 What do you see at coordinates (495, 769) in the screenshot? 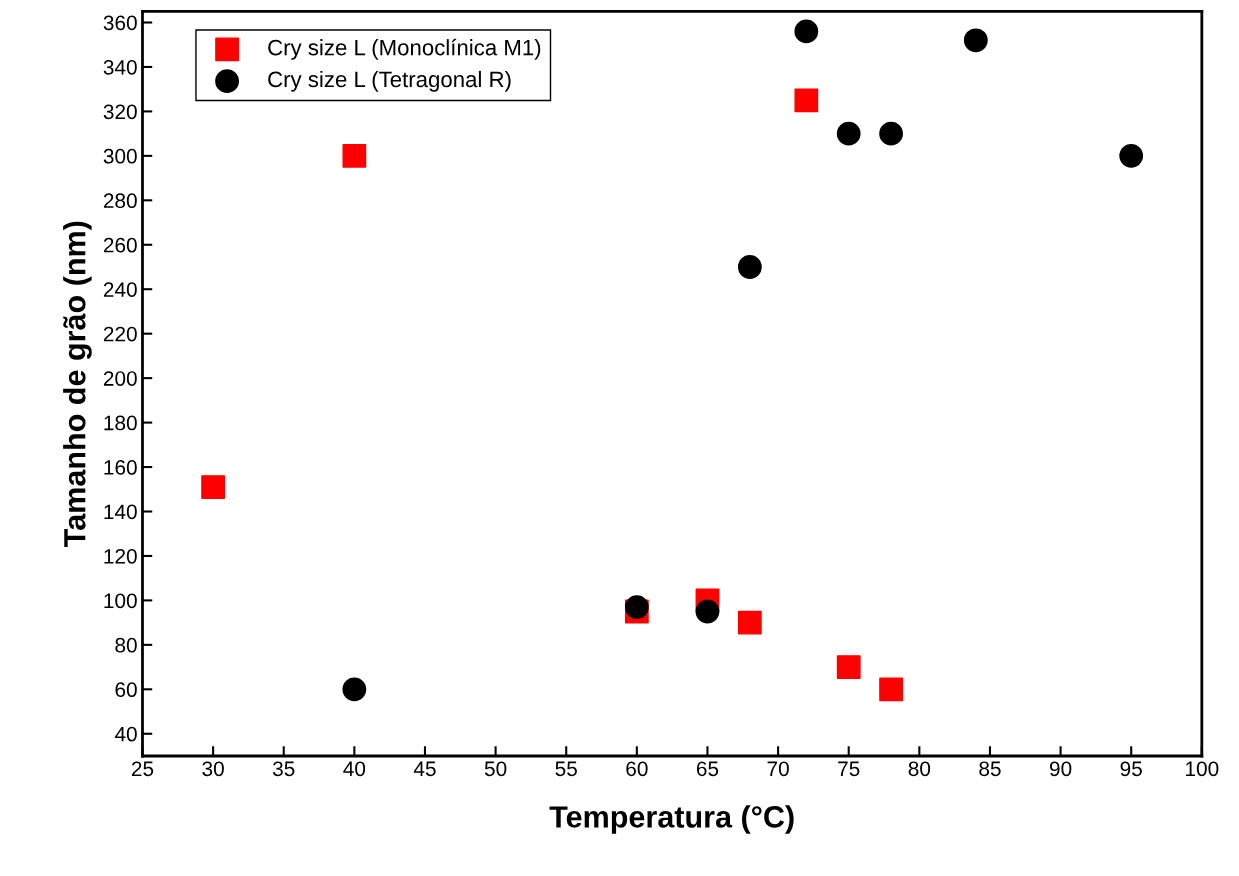
I see `x-tick-label: 50` at bounding box center [495, 769].